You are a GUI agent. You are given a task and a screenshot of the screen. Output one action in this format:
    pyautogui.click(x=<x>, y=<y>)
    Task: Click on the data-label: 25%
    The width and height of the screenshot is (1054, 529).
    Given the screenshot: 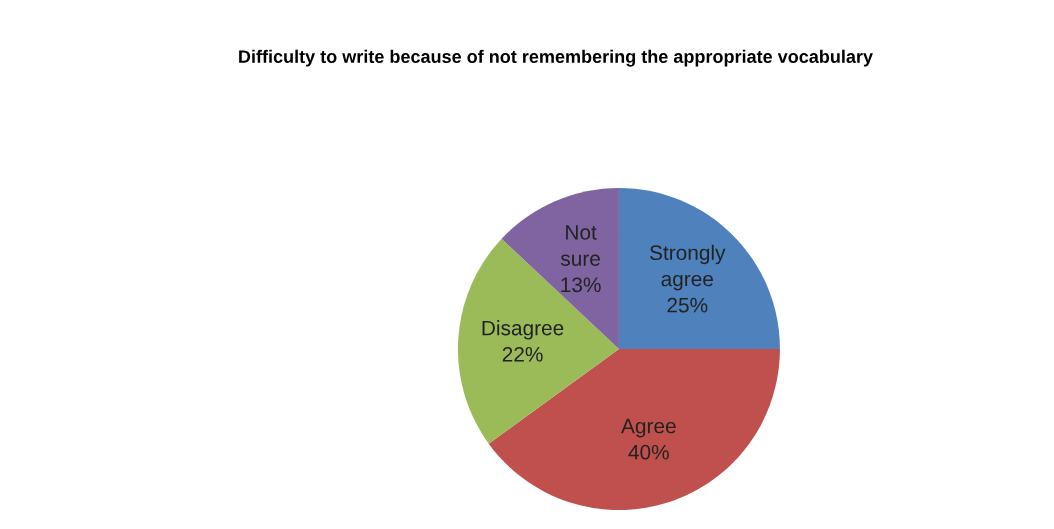 What is the action you would take?
    pyautogui.click(x=687, y=305)
    